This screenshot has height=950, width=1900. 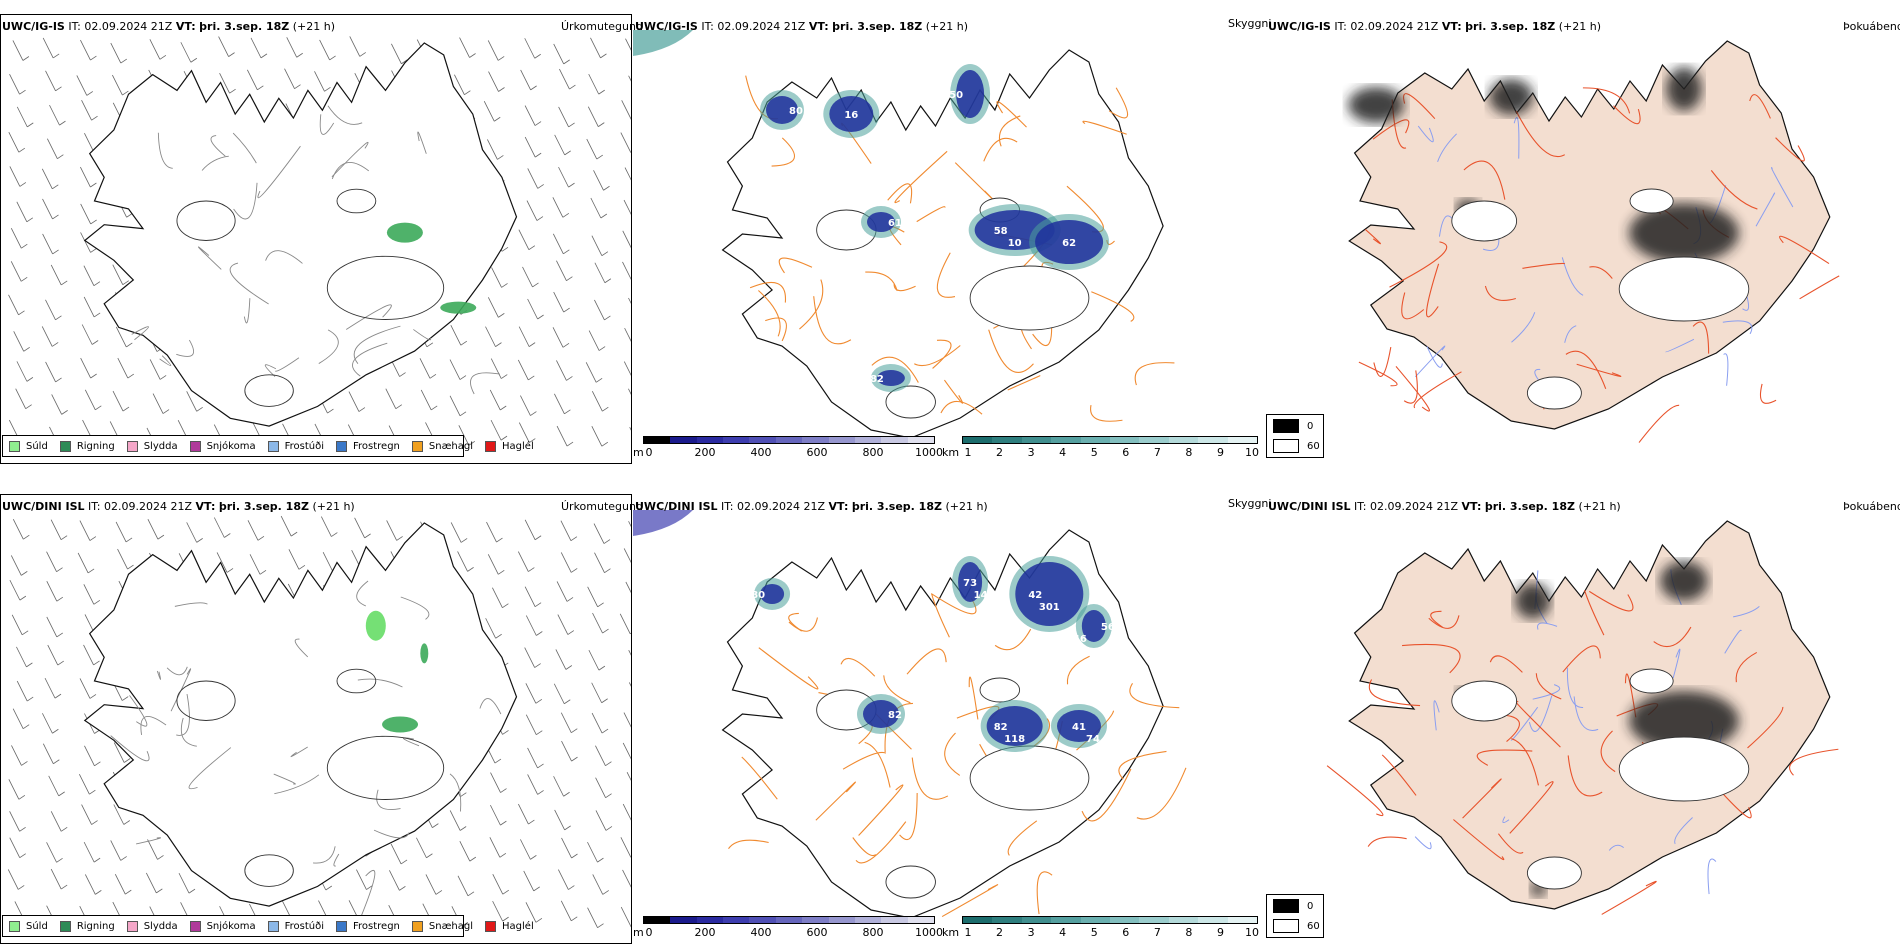 I want to click on panel-title-visibility-top: Skyggni, so click(x=1250, y=23).